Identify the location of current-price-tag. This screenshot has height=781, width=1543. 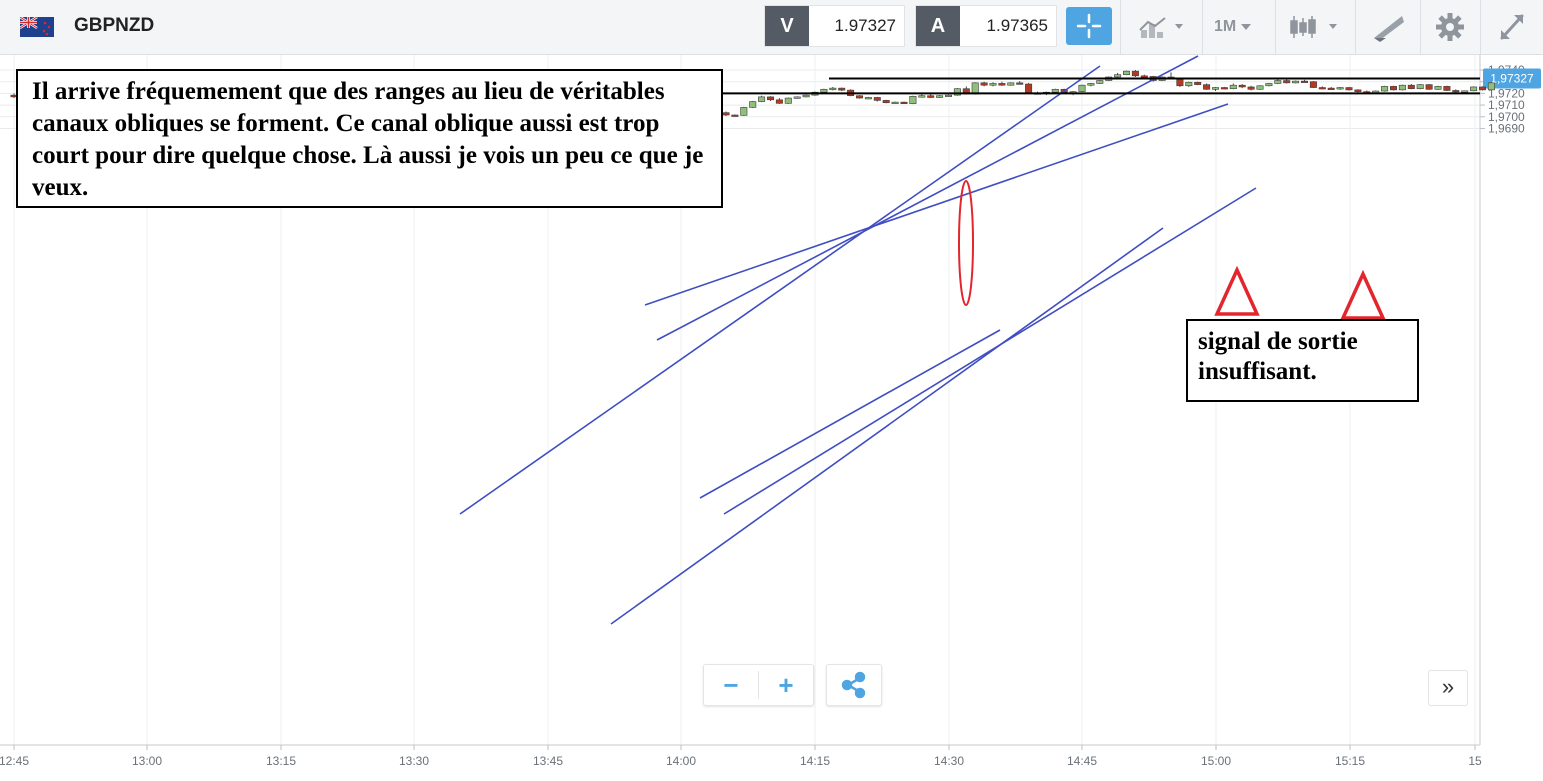
(1512, 78).